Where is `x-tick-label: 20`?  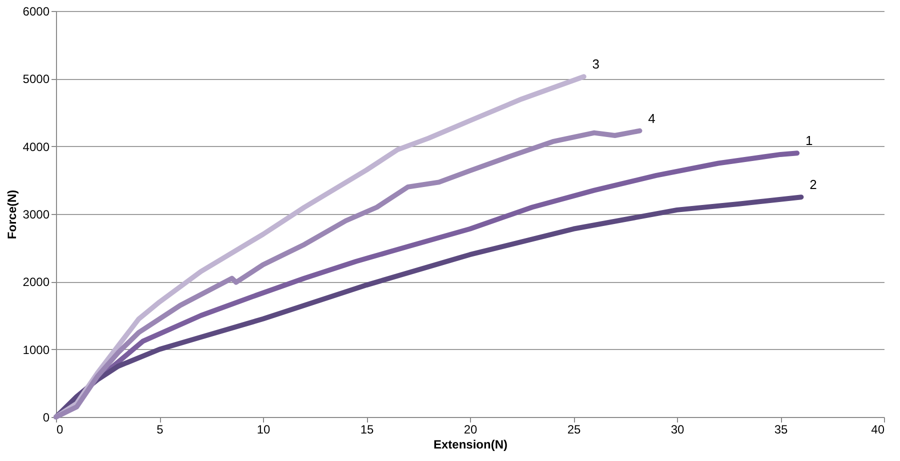 x-tick-label: 20 is located at coordinates (471, 429).